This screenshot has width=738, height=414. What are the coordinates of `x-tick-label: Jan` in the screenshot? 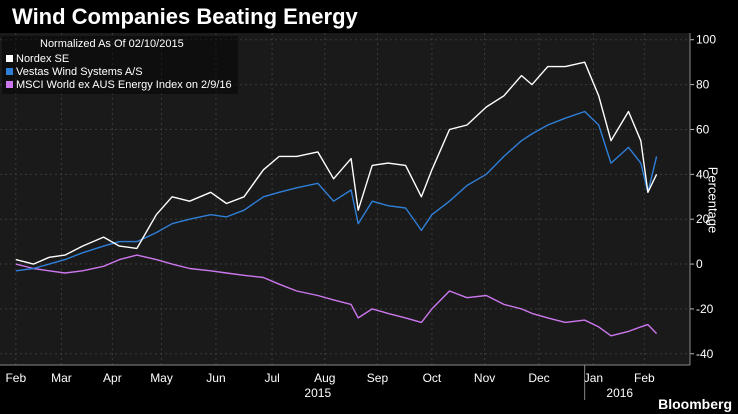 It's located at (593, 378).